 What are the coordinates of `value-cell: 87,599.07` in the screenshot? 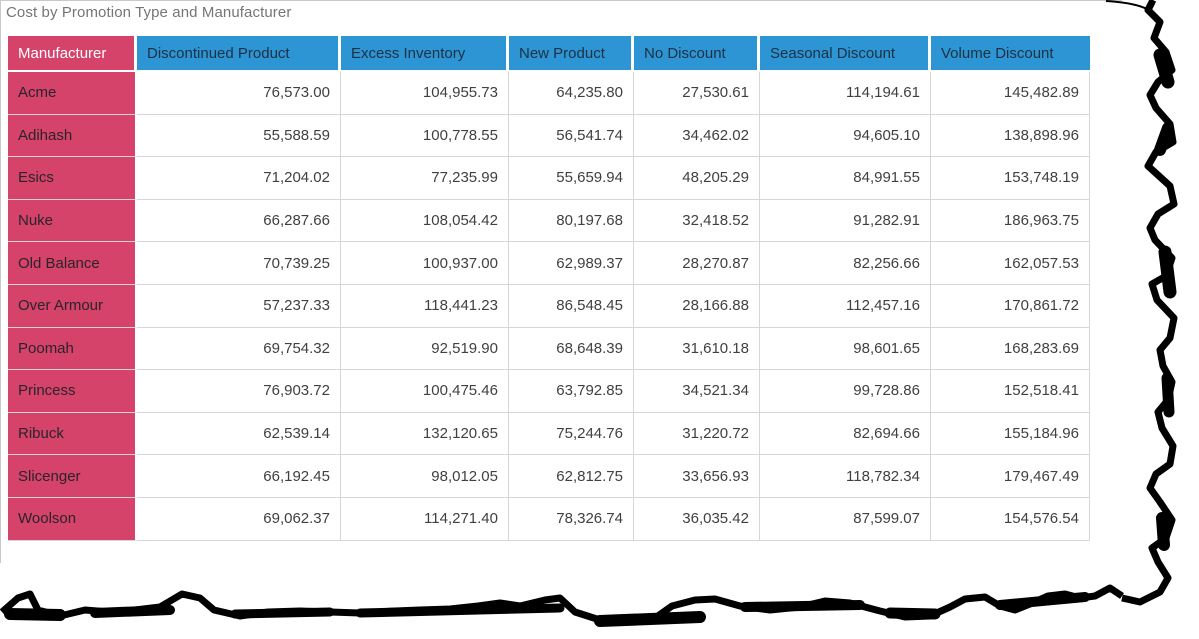 It's located at (845, 519).